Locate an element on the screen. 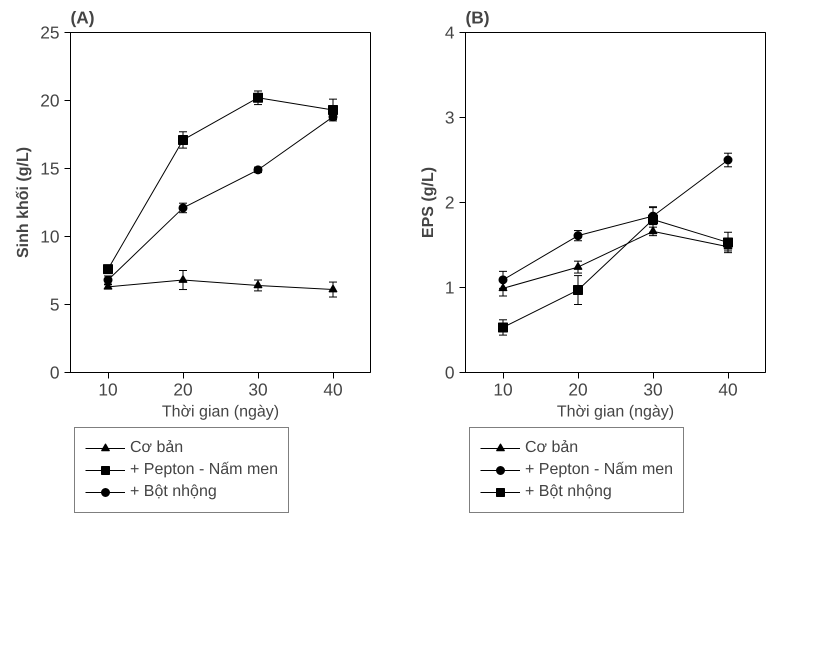 The width and height of the screenshot is (820, 659). y-tick-label: 25 is located at coordinates (50, 32).